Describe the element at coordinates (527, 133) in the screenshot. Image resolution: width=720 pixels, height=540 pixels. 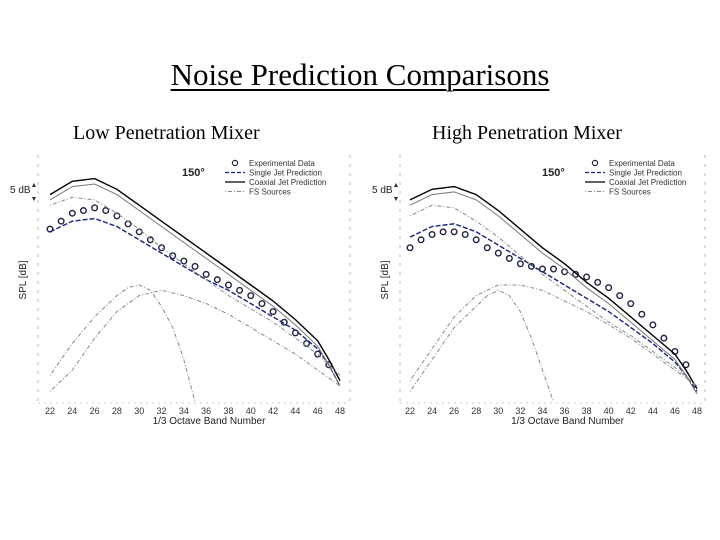
I see `right-panel-subtitle: High Penetration Mixer` at that location.